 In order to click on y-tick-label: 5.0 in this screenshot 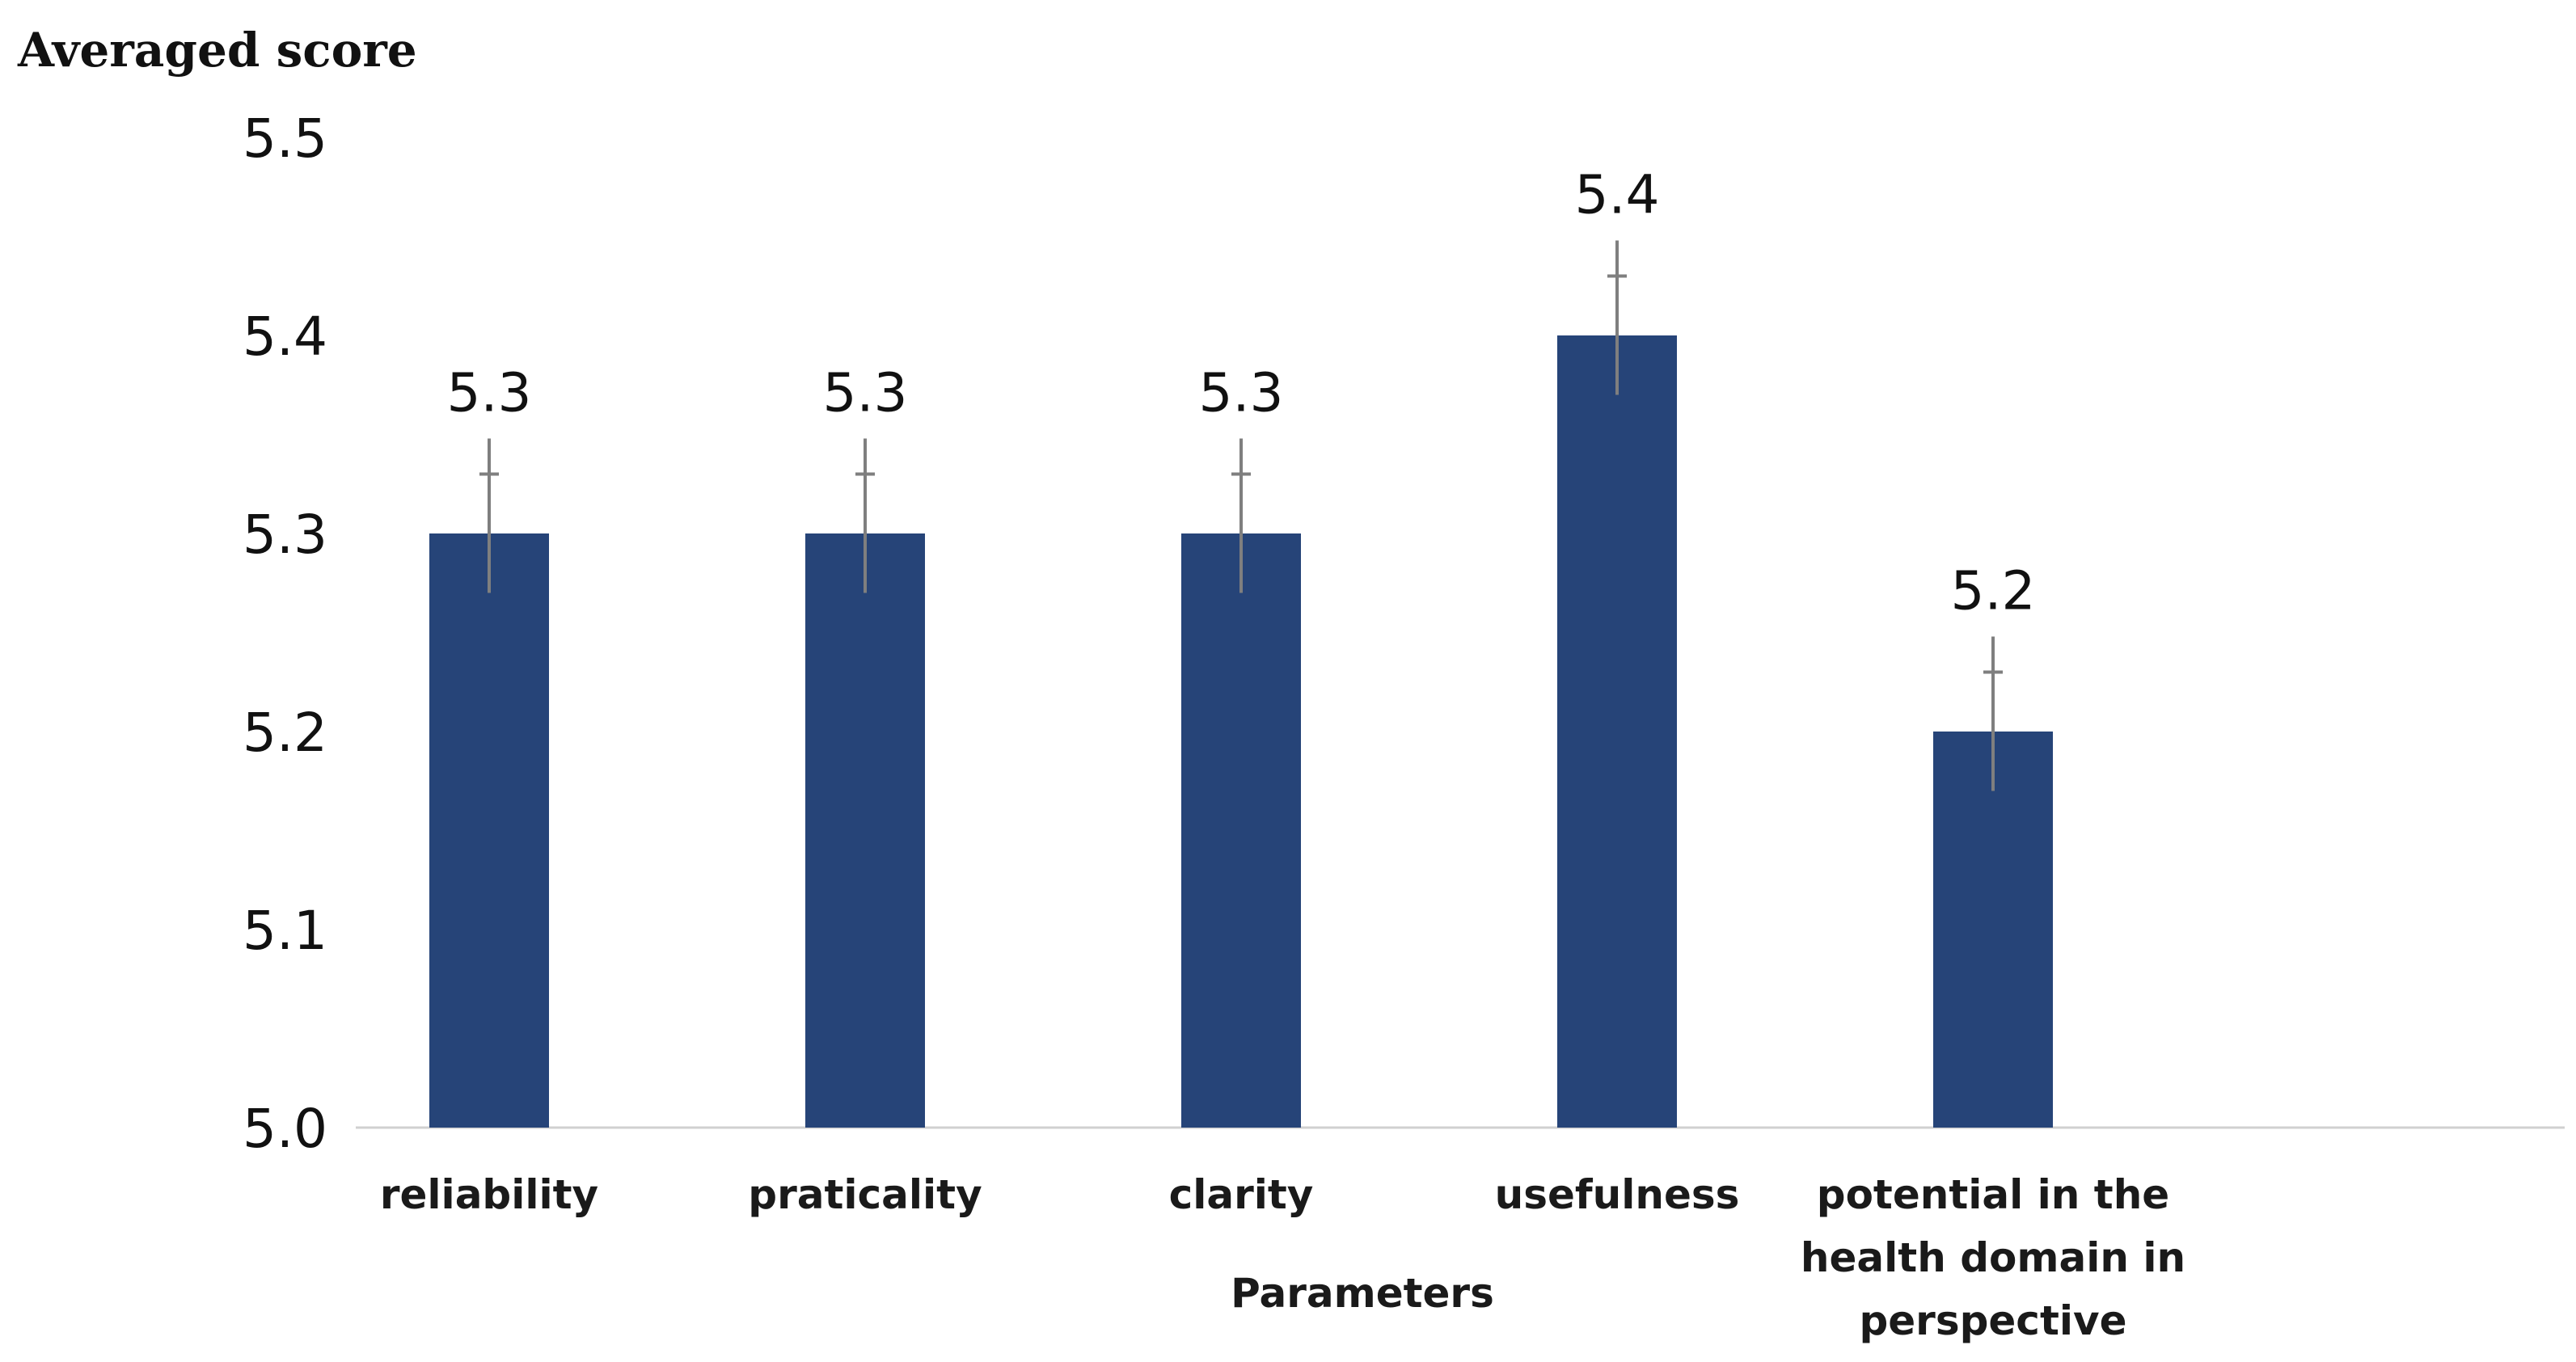, I will do `click(285, 1129)`.